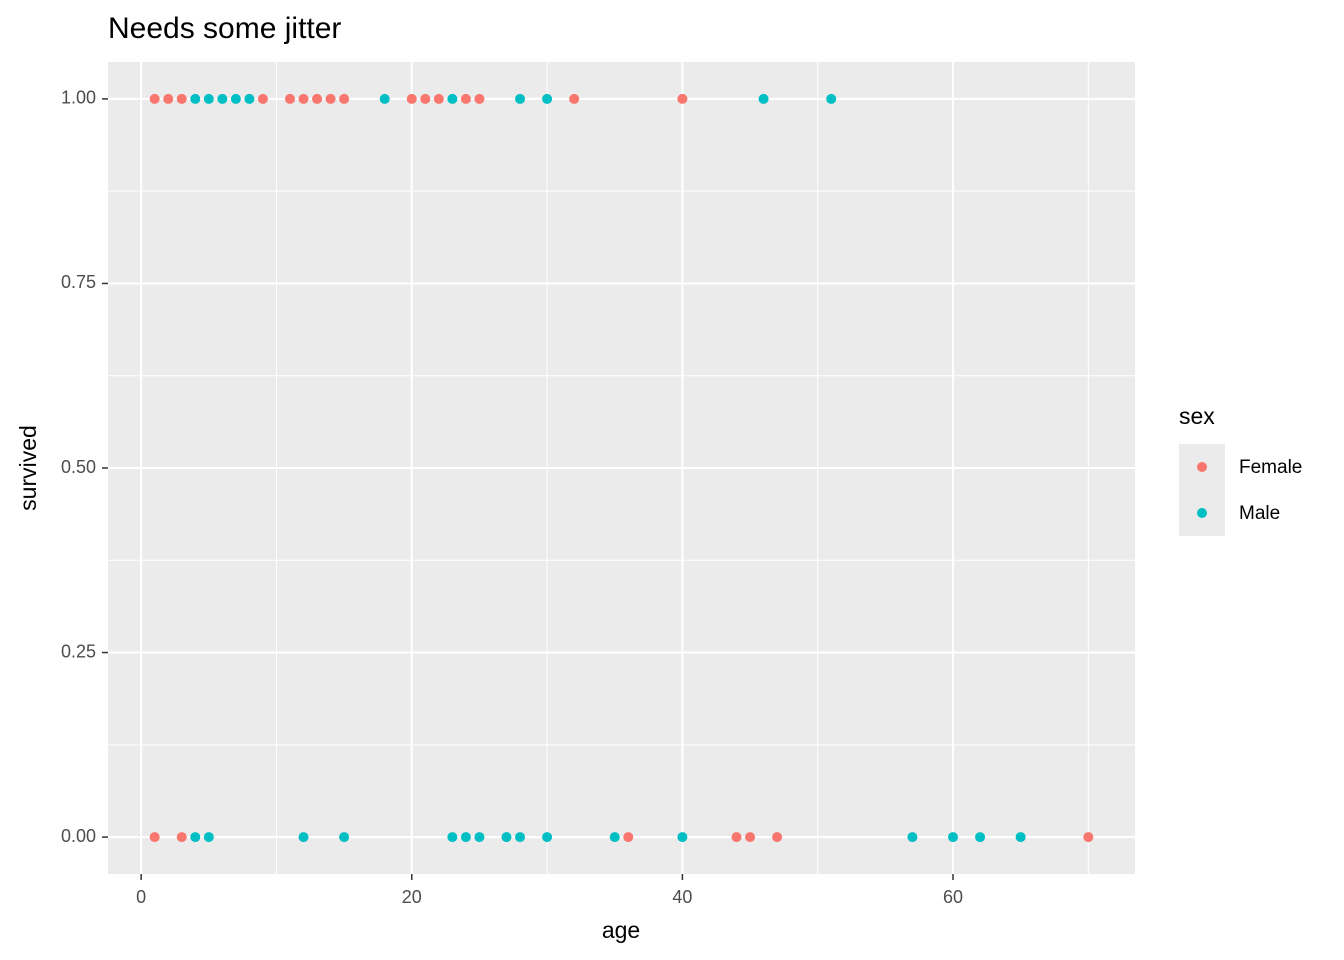  I want to click on y-axis-title: survived, so click(28, 468).